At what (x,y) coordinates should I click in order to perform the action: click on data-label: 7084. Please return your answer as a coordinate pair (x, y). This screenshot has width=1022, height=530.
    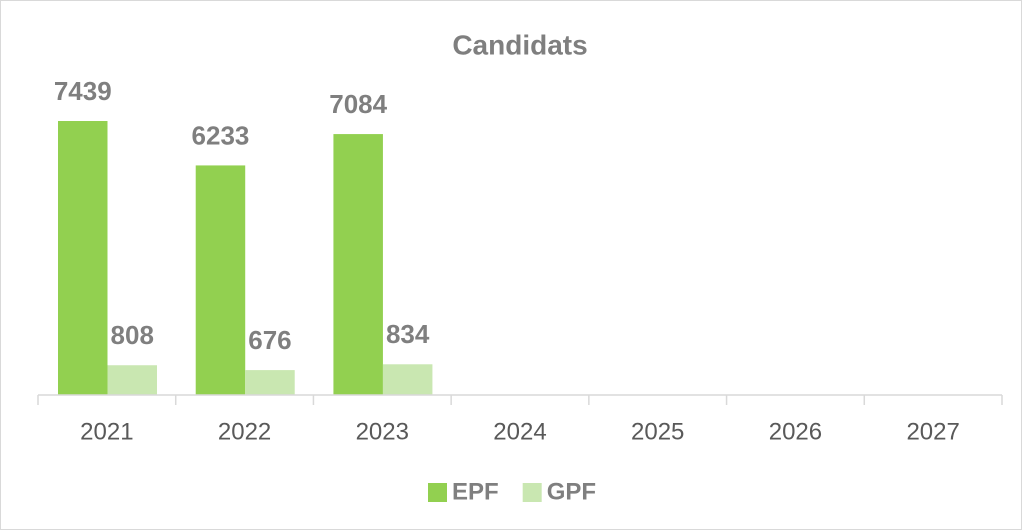
    Looking at the image, I should click on (358, 104).